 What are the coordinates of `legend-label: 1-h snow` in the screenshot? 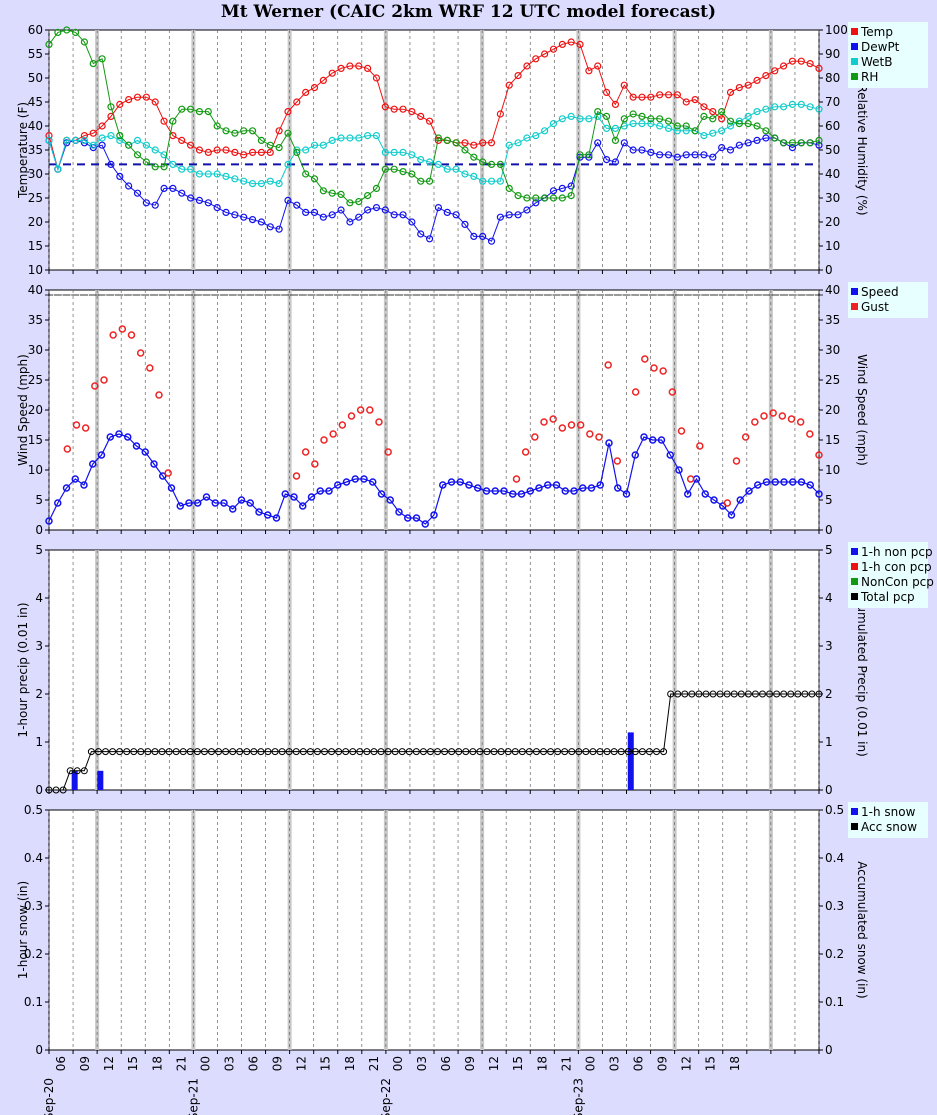 It's located at (888, 812).